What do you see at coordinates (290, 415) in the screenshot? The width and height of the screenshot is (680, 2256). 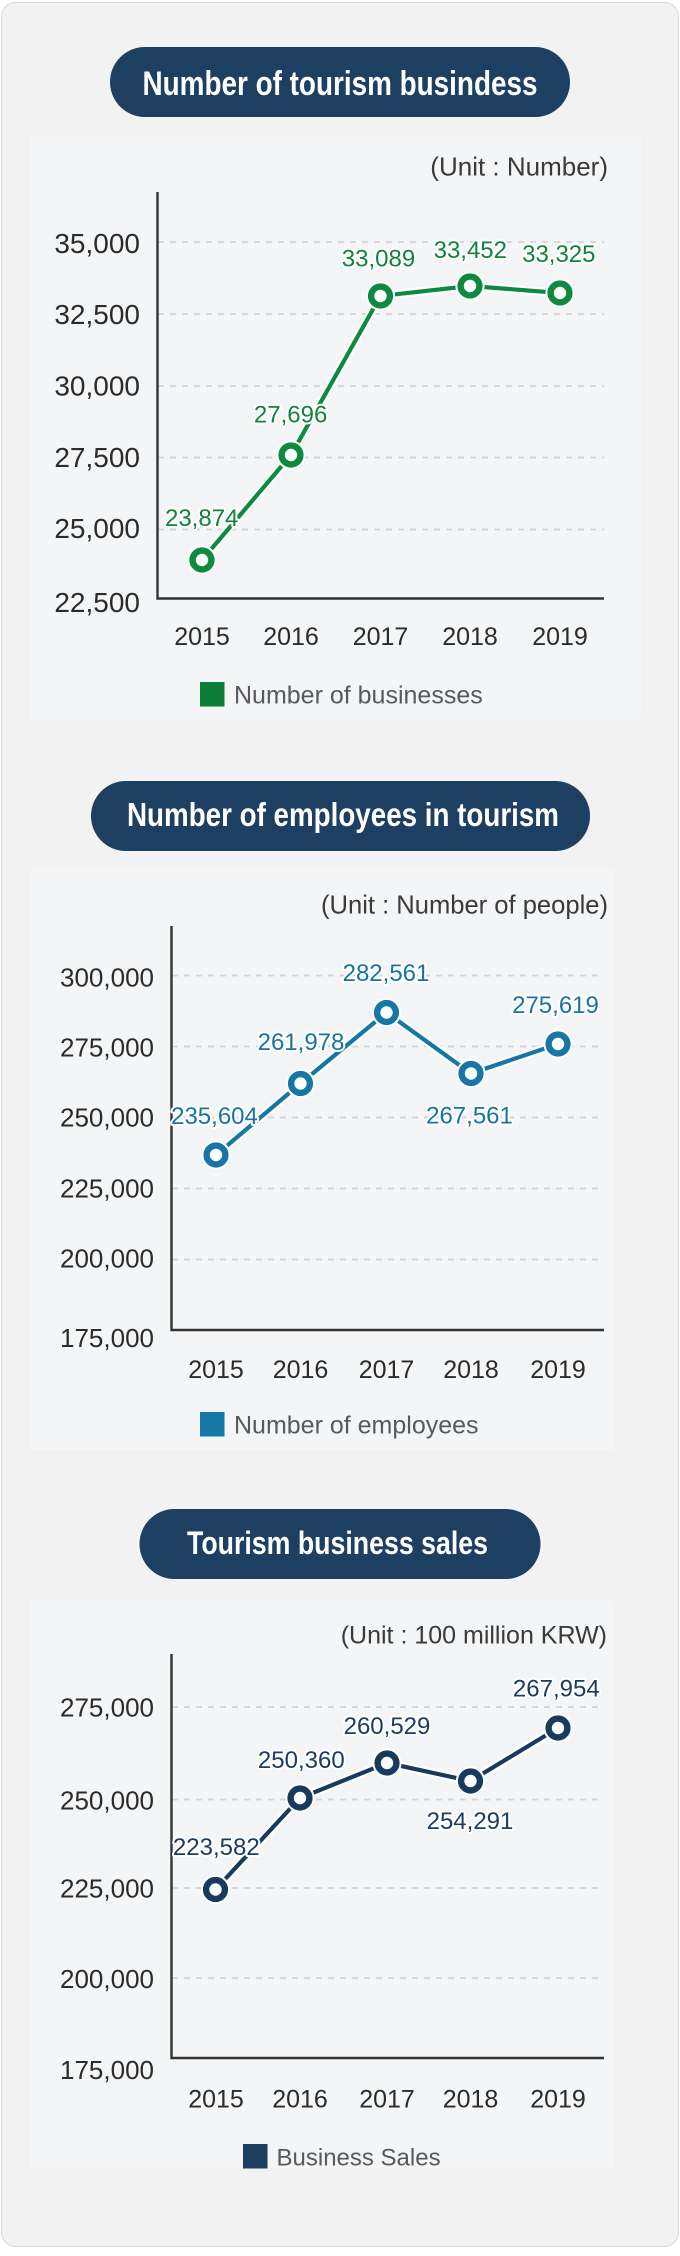 I see `svg-text: 27,696` at bounding box center [290, 415].